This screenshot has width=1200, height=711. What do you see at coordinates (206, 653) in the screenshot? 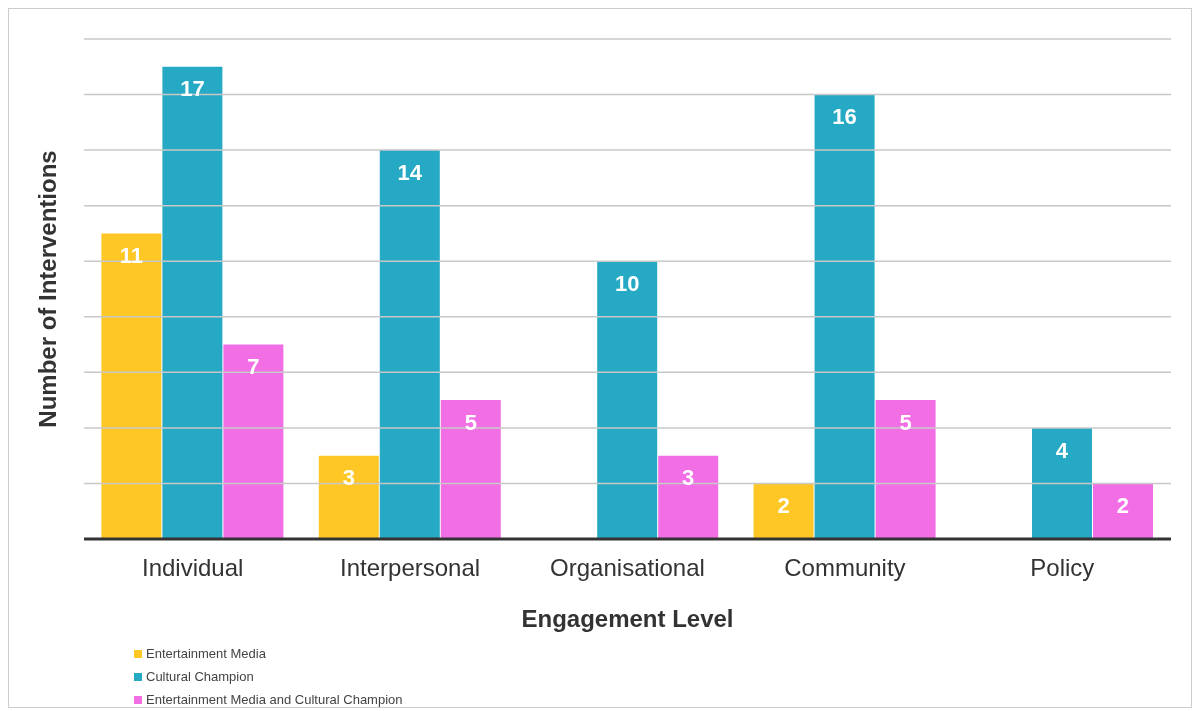
I see `legend-label: Entertainment Media` at bounding box center [206, 653].